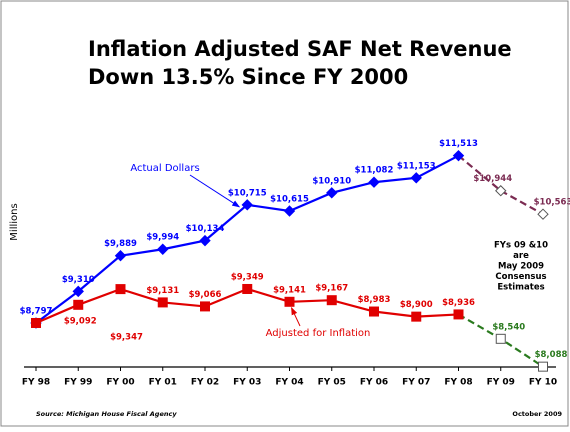 This screenshot has height=432, width=570. Describe the element at coordinates (520, 277) in the screenshot. I see `annotation: Consensus` at that location.